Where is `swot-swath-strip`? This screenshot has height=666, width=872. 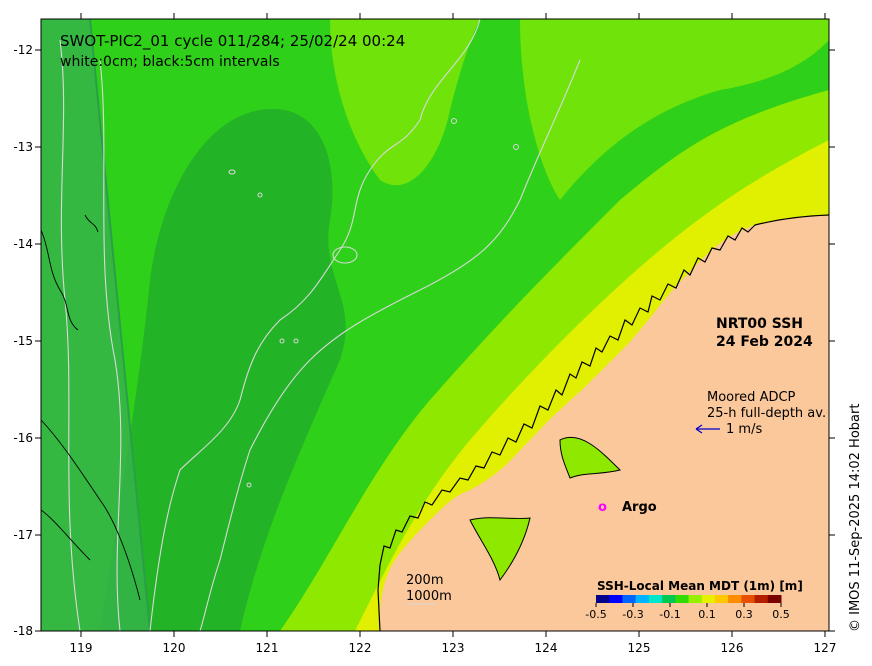 swot-swath-strip is located at coordinates (95, 325).